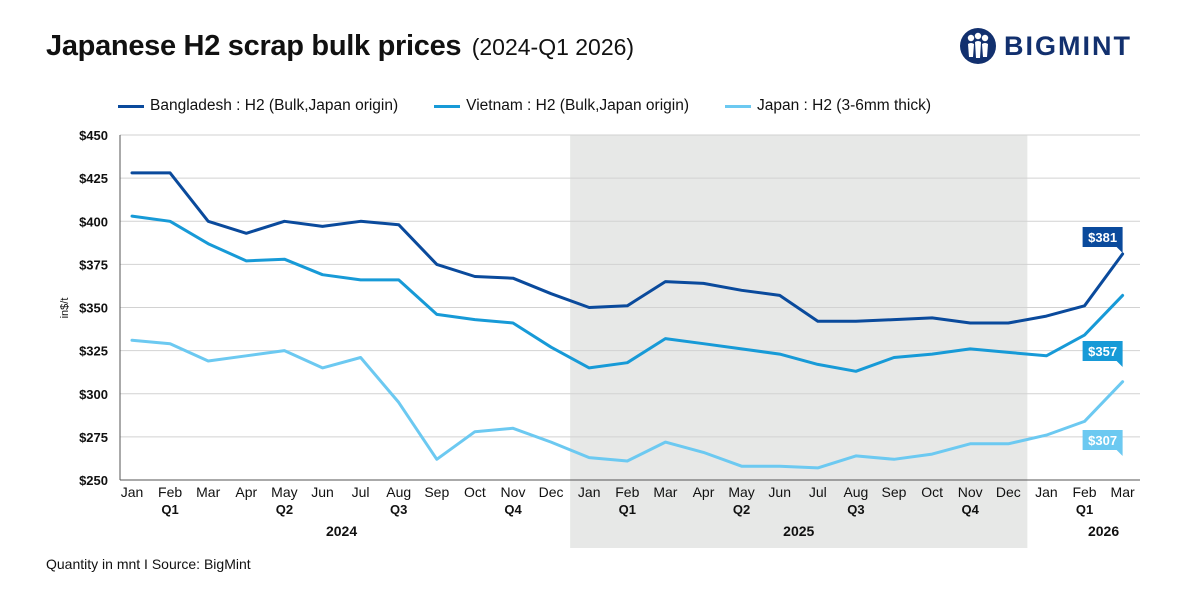 This screenshot has height=600, width=1200. I want to click on x-year-label: 2025, so click(798, 531).